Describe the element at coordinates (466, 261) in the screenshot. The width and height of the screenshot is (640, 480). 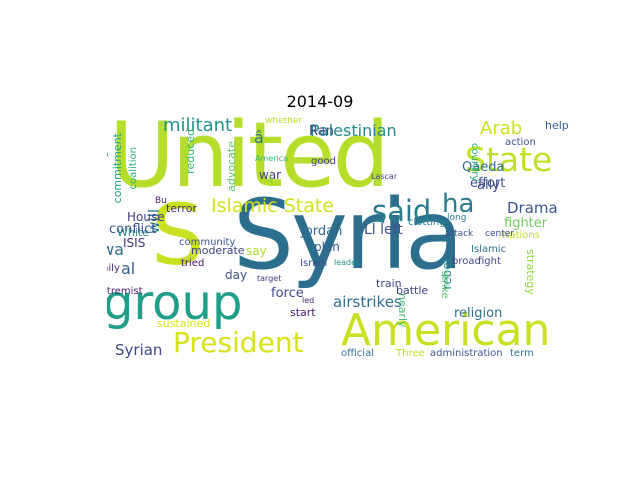
I see `cloud-word: broad` at that location.